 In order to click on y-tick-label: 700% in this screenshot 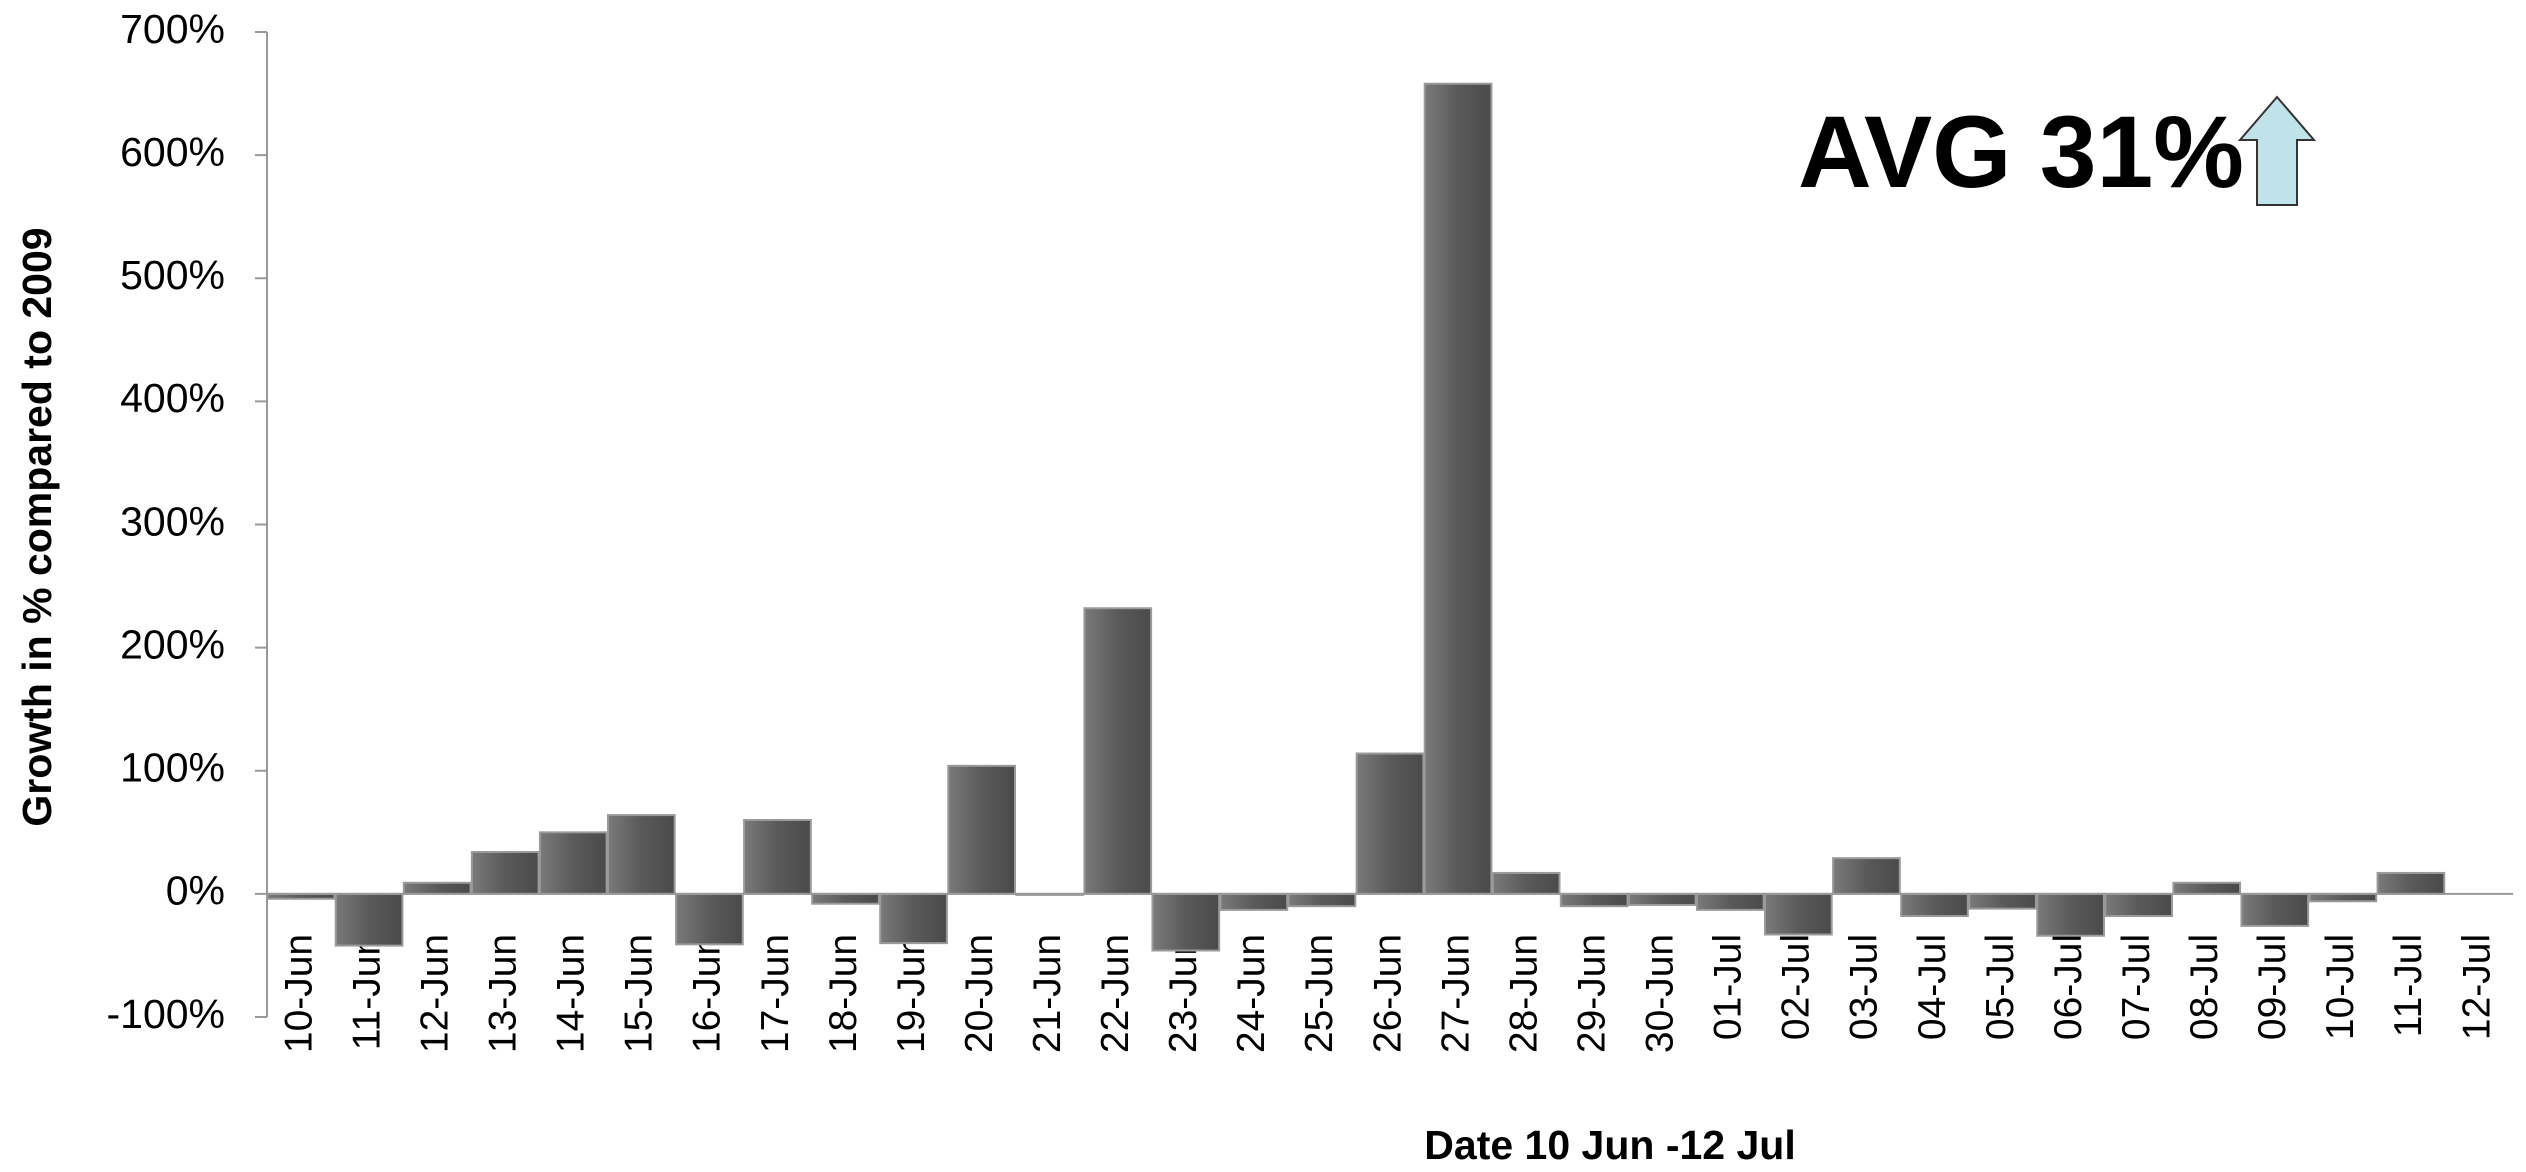, I will do `click(172, 29)`.